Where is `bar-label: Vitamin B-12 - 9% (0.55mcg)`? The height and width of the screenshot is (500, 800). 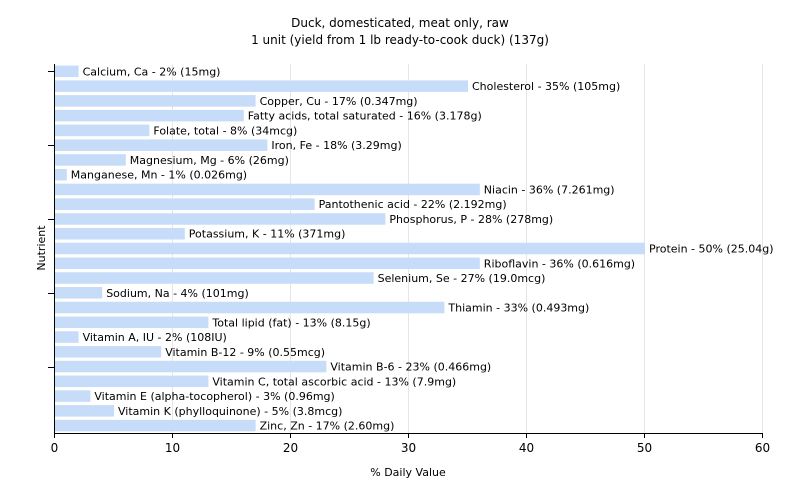
bar-label: Vitamin B-12 - 9% (0.55mcg) is located at coordinates (245, 352).